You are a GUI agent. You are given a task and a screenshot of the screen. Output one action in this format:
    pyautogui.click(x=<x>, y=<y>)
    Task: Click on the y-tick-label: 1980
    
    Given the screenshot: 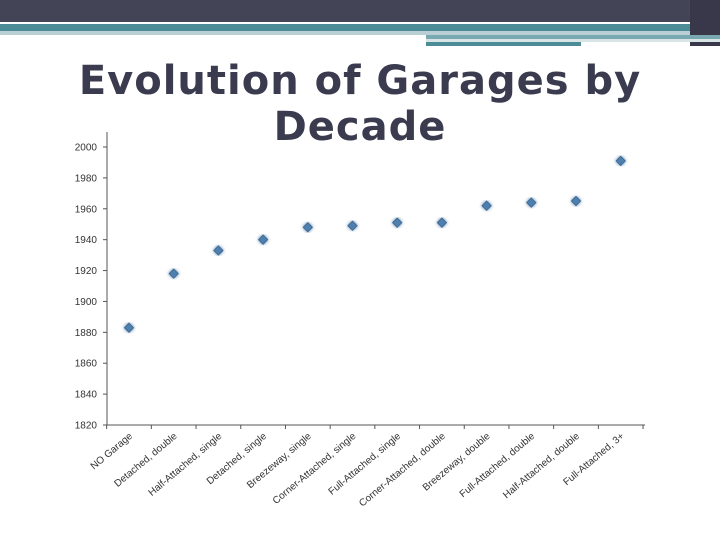 What is the action you would take?
    pyautogui.click(x=86, y=178)
    